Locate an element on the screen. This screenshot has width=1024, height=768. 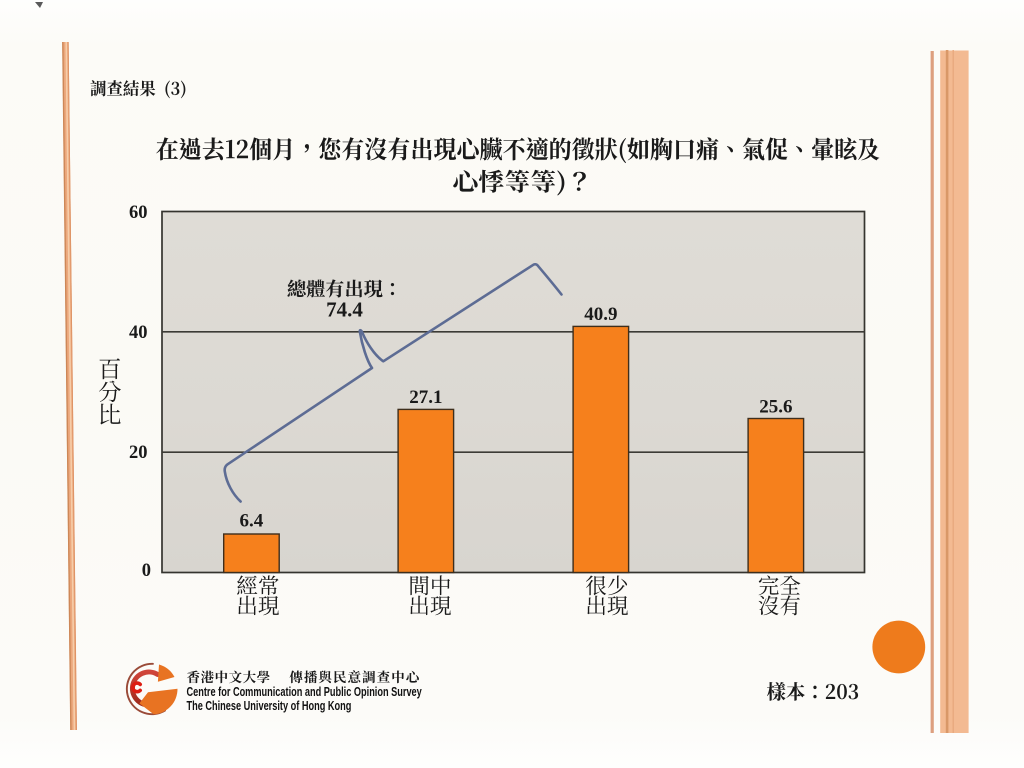
svg-text: 40.9 is located at coordinates (600, 314).